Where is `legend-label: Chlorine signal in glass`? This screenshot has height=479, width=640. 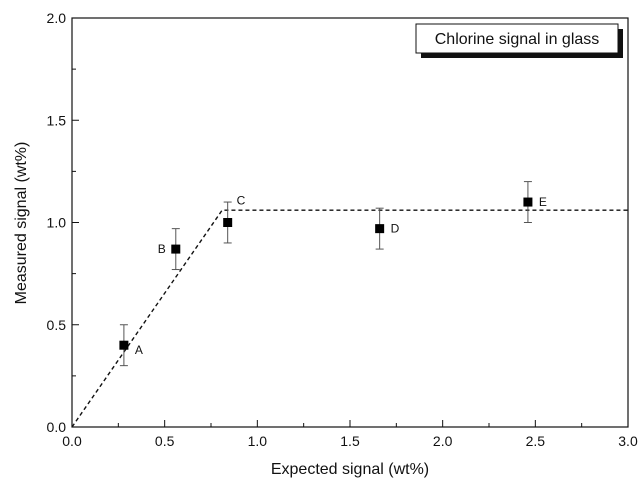
legend-label: Chlorine signal in glass is located at coordinates (517, 39).